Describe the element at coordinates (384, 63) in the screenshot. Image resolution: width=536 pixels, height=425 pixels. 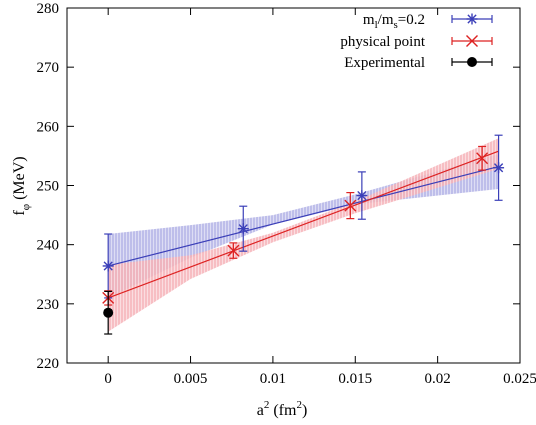
I see `legend-label: Experimental` at that location.